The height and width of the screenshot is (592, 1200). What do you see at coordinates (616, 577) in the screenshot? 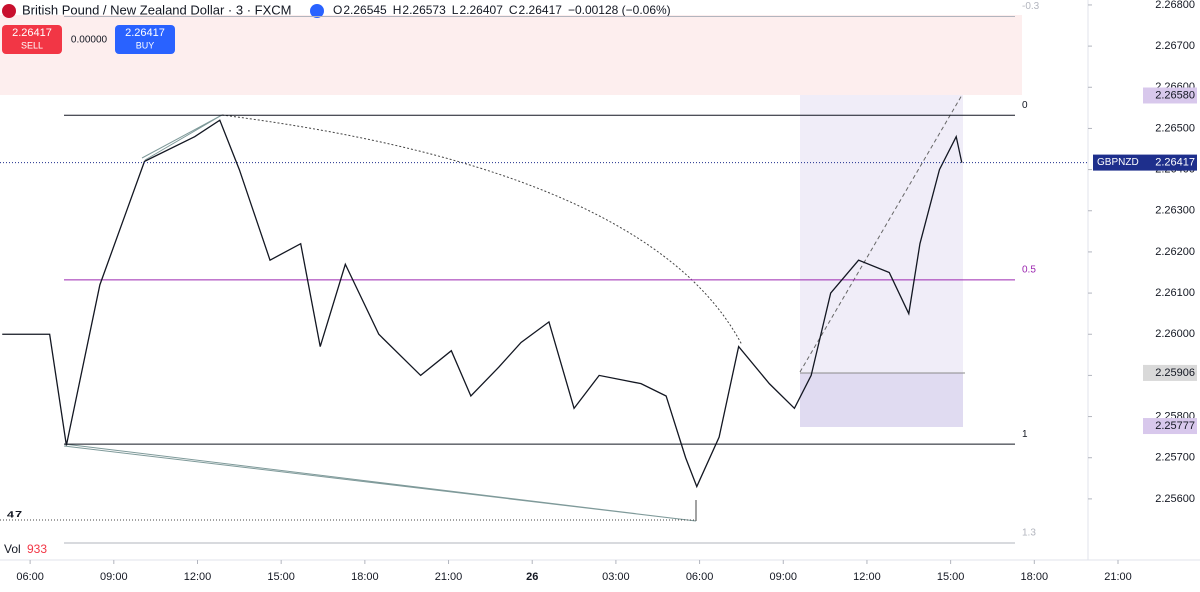
I see `x-tick-label: 03:00` at bounding box center [616, 577].